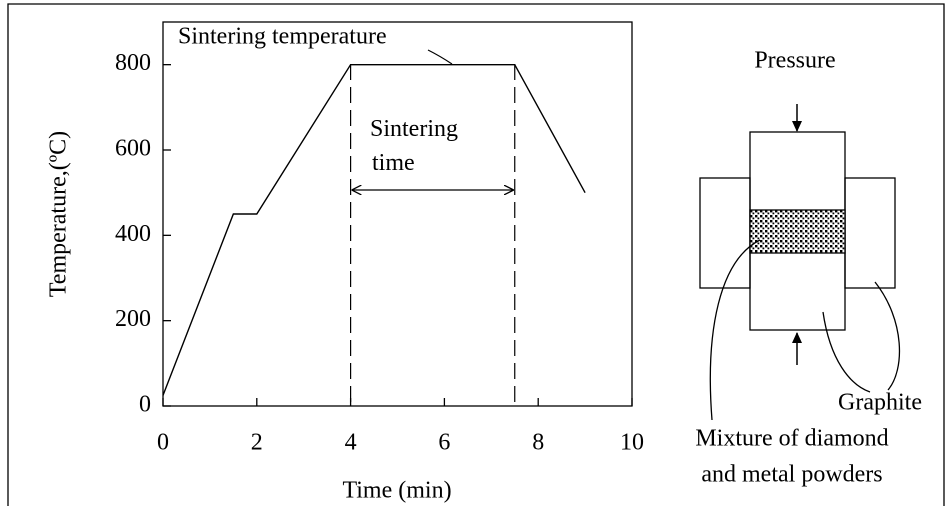 The height and width of the screenshot is (506, 946). I want to click on y-tick-label: 200, so click(133, 319).